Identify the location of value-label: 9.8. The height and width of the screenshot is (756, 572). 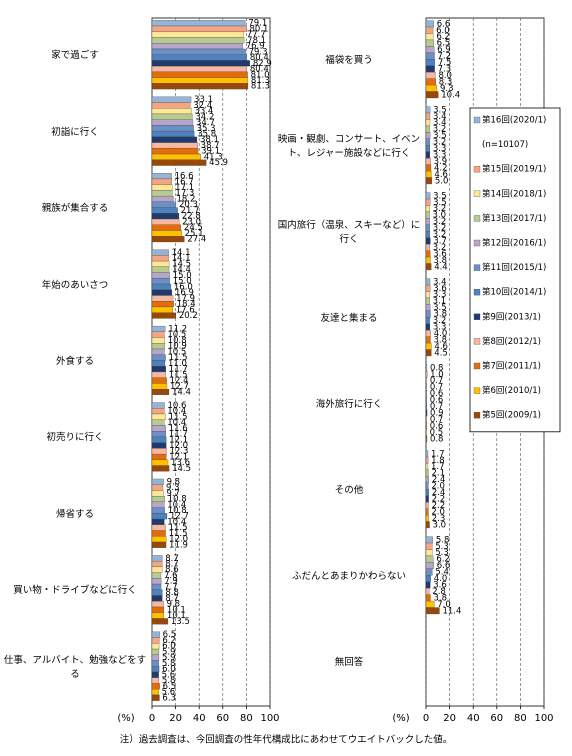
(174, 482).